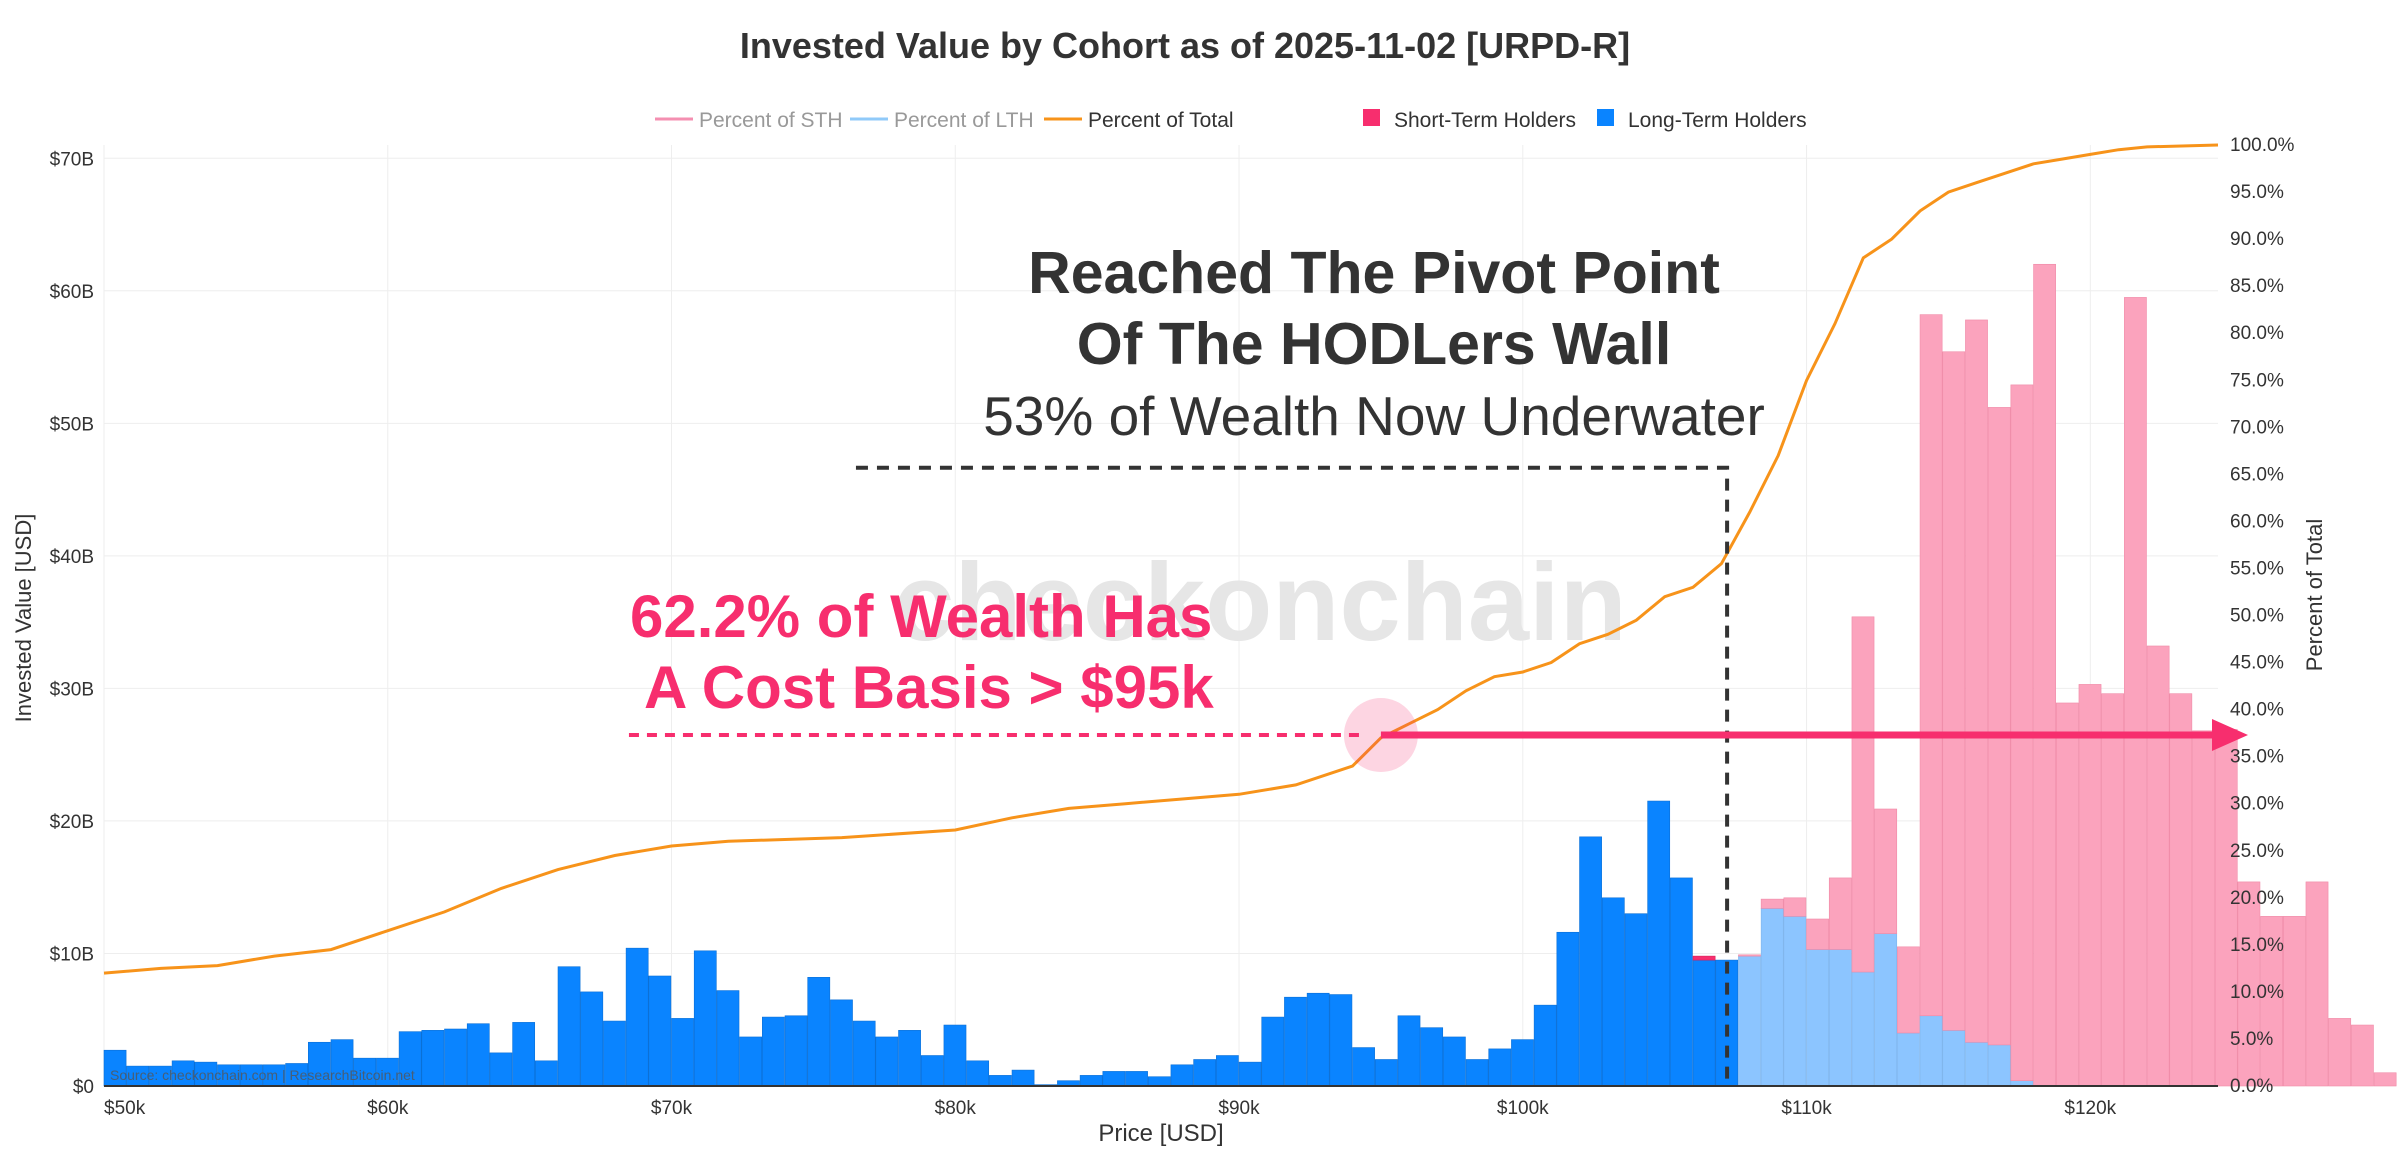 The image size is (2400, 1161). Describe the element at coordinates (1371, 117) in the screenshot. I see `legend-sth-box` at that location.